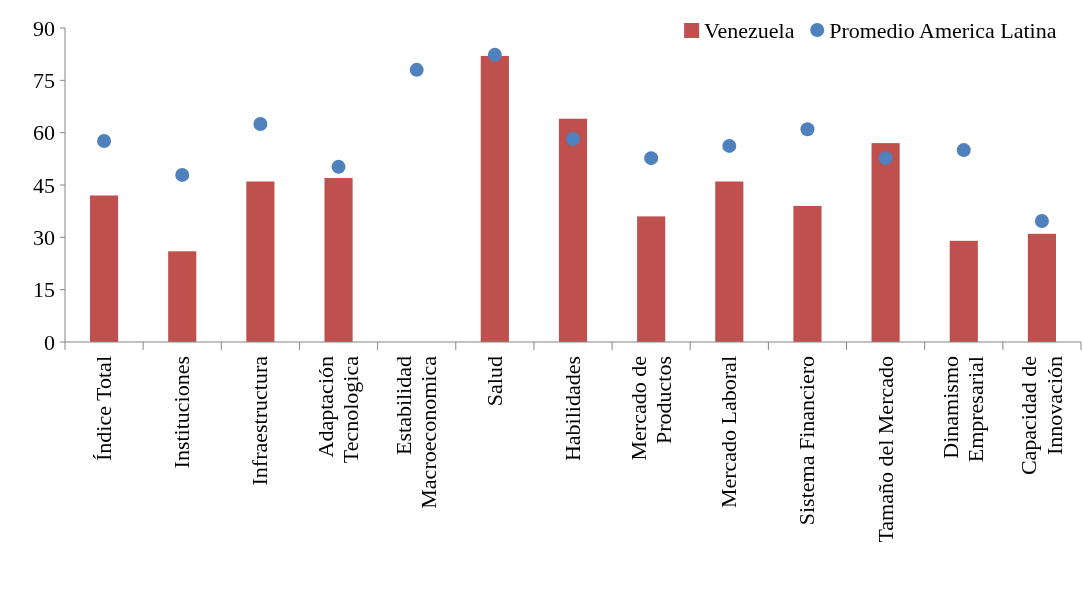 The height and width of the screenshot is (594, 1083). I want to click on x-tick-label: Capacidad de Innovación, so click(1041, 416).